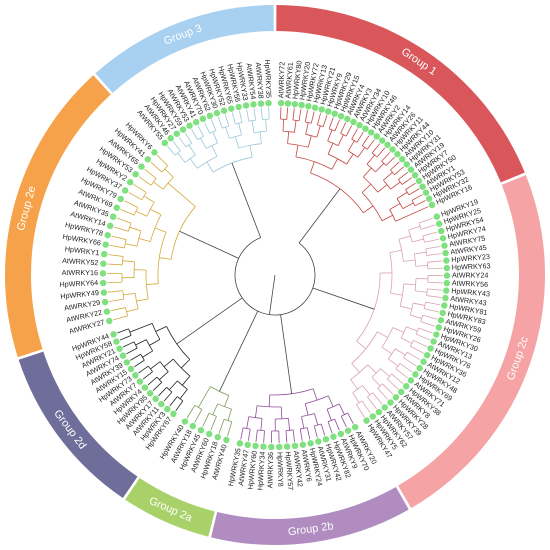 This screenshot has width=550, height=550. What do you see at coordinates (79, 294) in the screenshot?
I see `leaf-label: HpWRKY49` at bounding box center [79, 294].